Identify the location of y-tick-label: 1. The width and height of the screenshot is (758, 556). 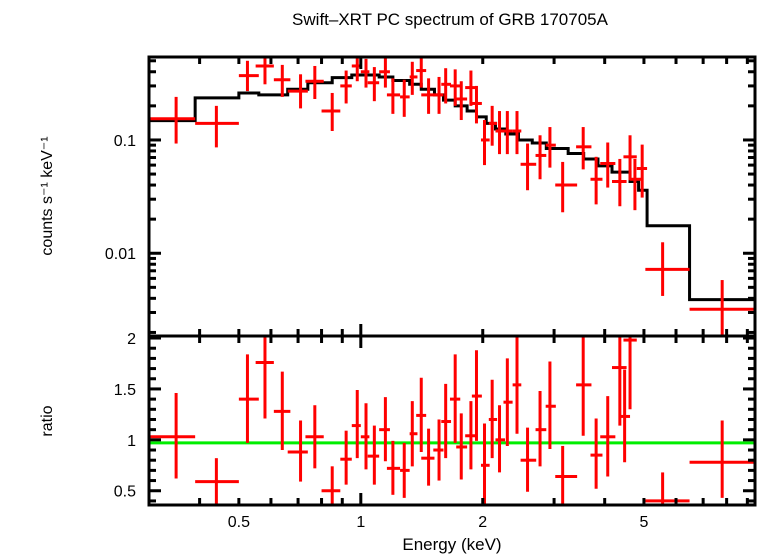
(131, 441).